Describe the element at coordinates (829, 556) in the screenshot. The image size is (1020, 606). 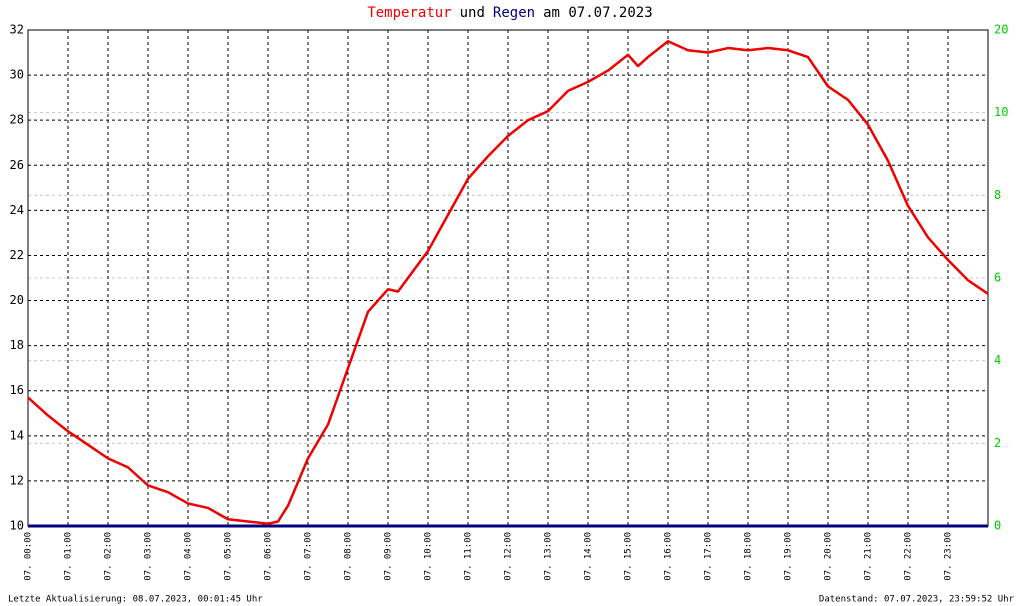
I see `x-tick-label: 07. 20:00` at that location.